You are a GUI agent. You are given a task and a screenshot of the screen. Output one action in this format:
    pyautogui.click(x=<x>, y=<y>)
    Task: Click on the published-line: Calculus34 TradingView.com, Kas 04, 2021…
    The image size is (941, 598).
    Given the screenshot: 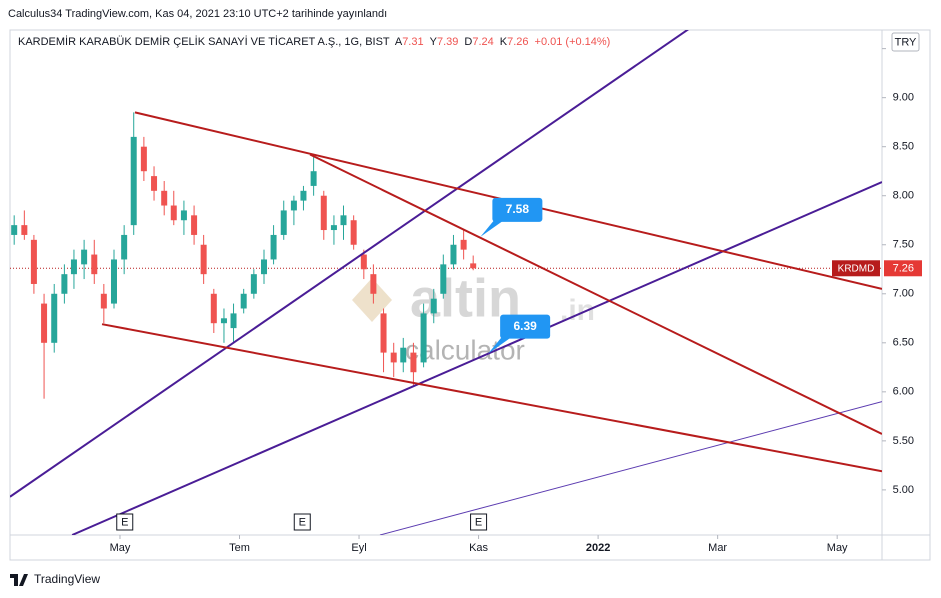 What is the action you would take?
    pyautogui.click(x=197, y=14)
    